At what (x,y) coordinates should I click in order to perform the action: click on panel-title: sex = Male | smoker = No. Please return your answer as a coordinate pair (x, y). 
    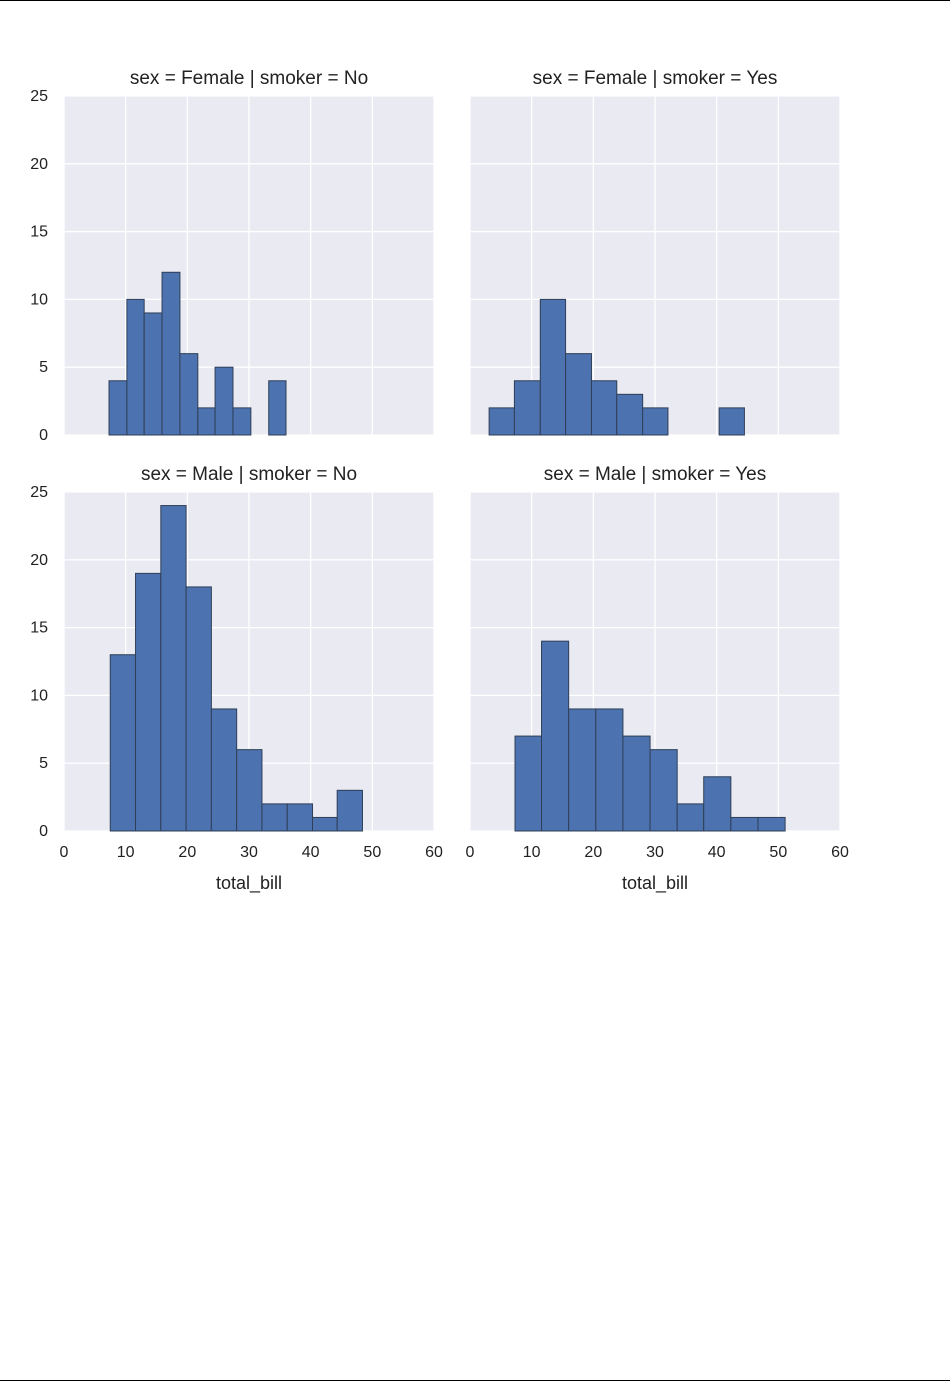
    Looking at the image, I should click on (249, 474).